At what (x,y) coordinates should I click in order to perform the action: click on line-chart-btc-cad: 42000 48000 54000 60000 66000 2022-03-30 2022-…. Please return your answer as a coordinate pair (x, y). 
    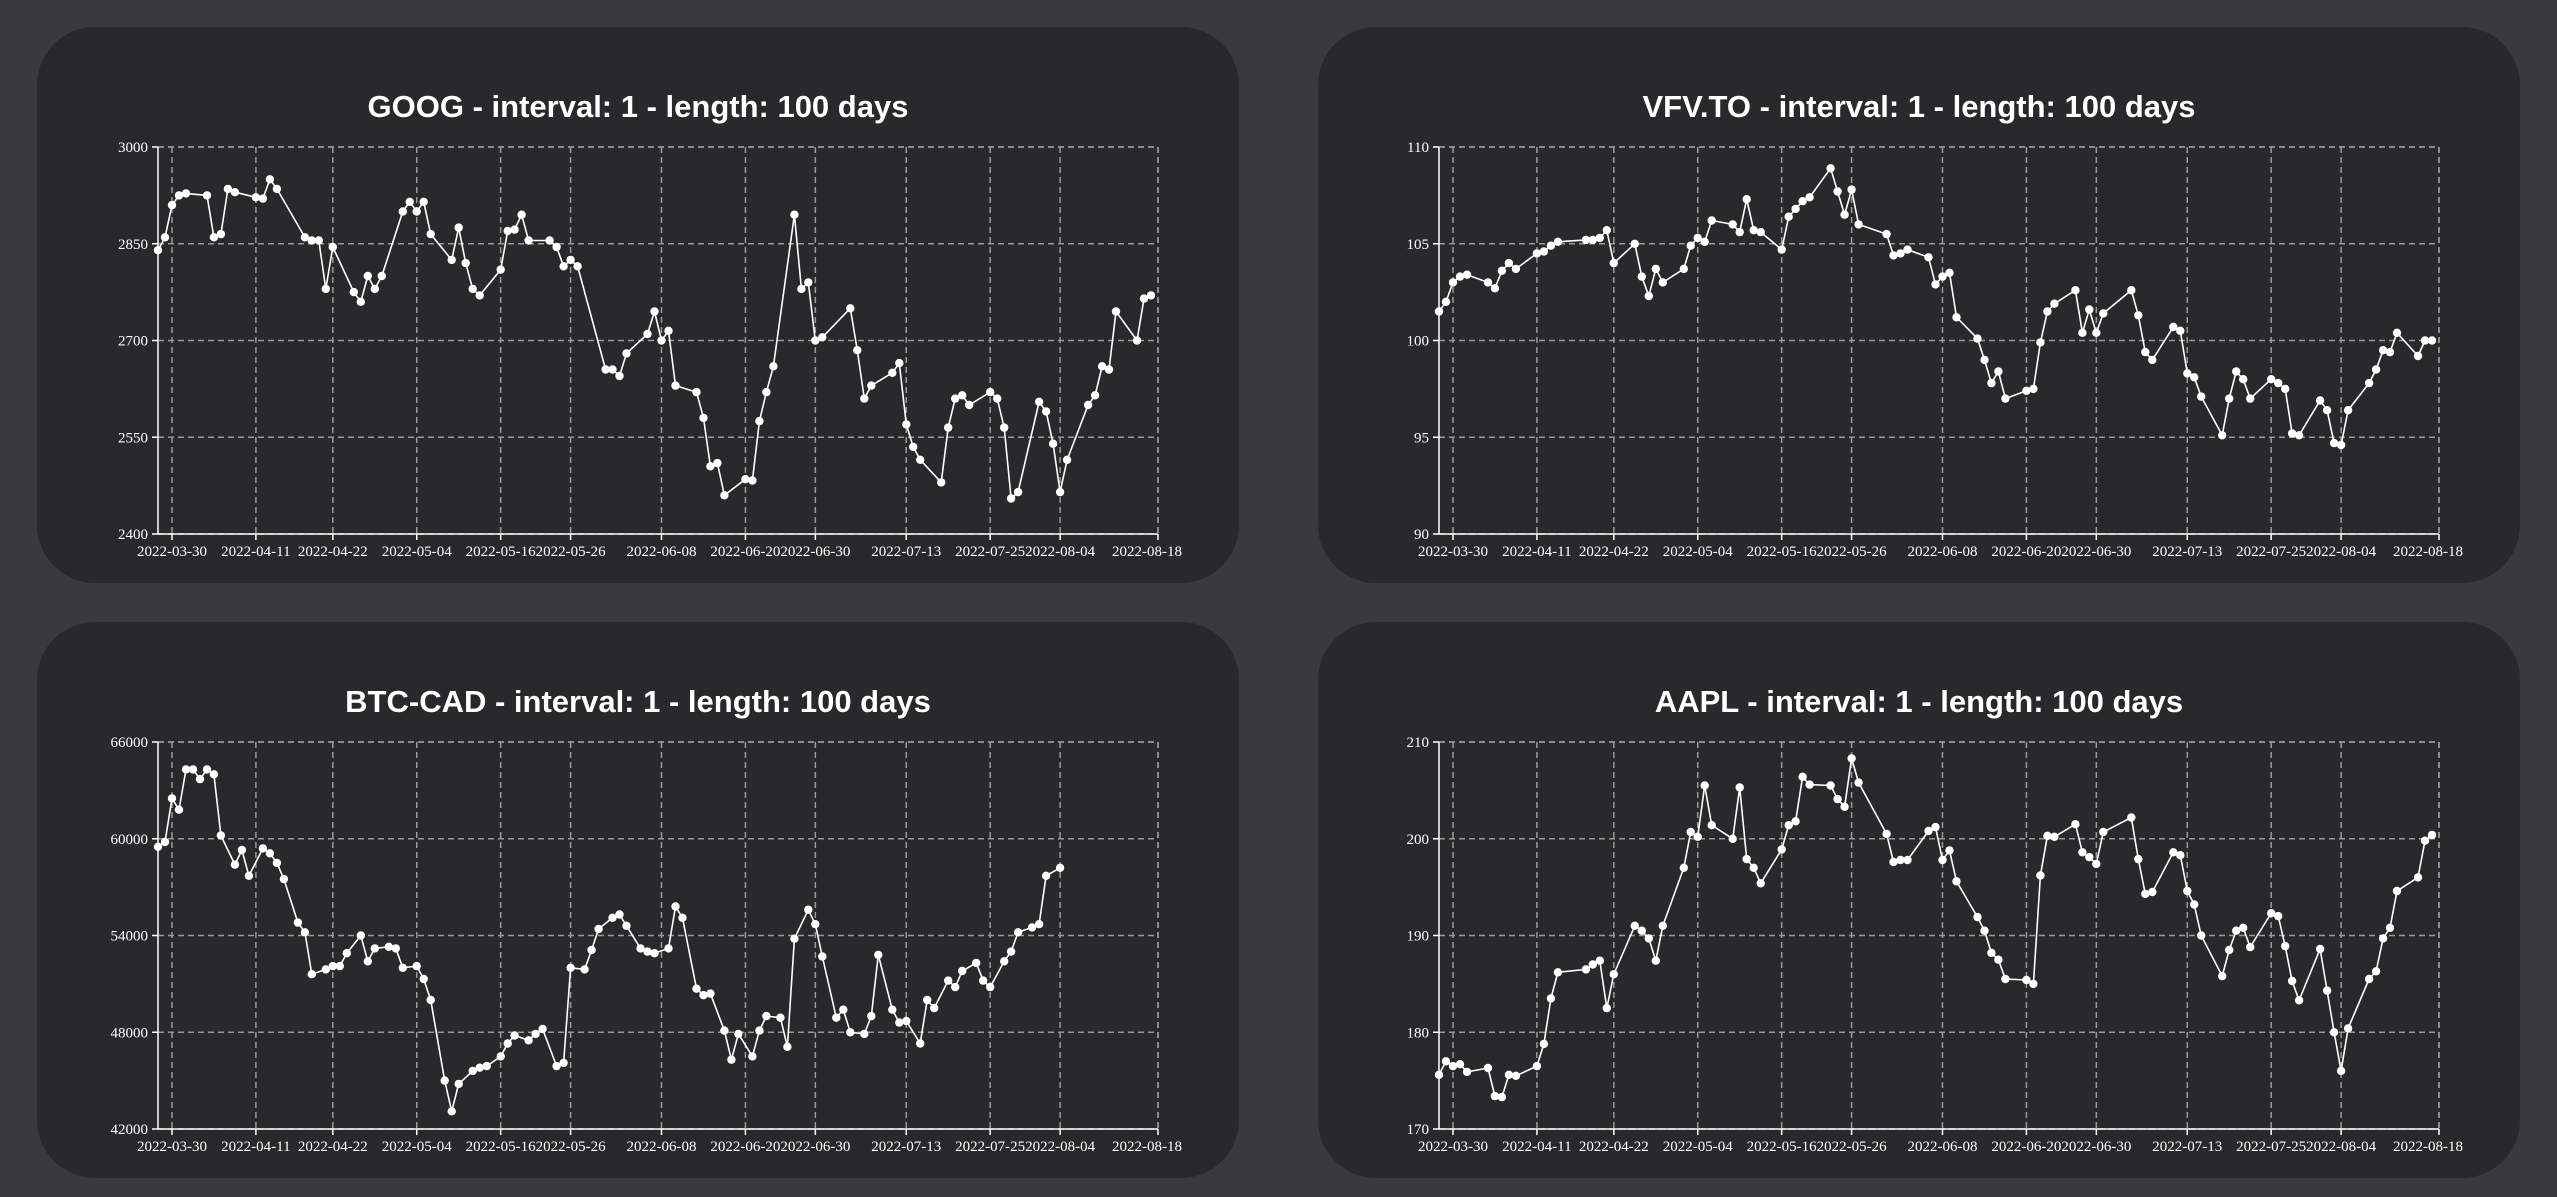
    Looking at the image, I should click on (647, 945).